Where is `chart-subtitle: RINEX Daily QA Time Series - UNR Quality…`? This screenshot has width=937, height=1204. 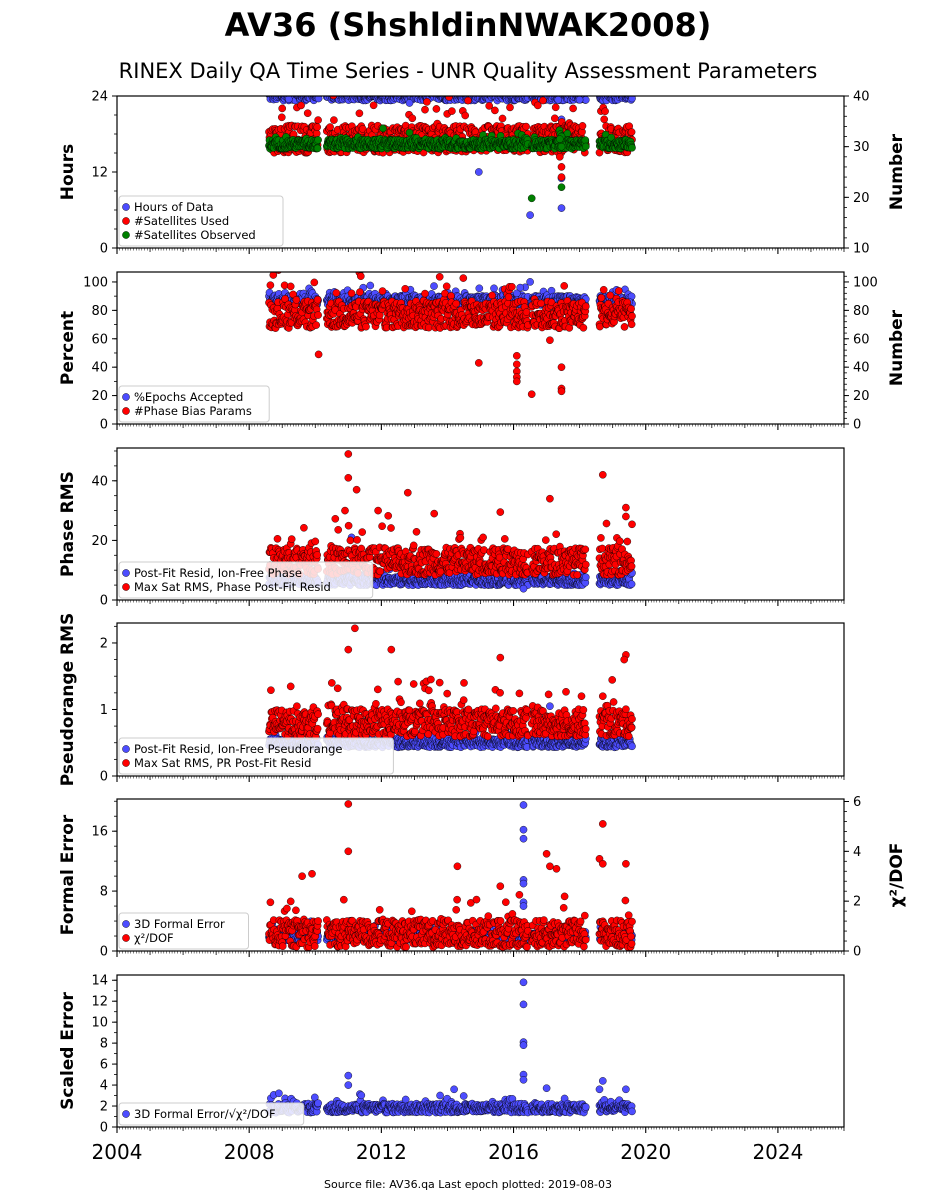 chart-subtitle: RINEX Daily QA Time Series - UNR Quality… is located at coordinates (468, 71).